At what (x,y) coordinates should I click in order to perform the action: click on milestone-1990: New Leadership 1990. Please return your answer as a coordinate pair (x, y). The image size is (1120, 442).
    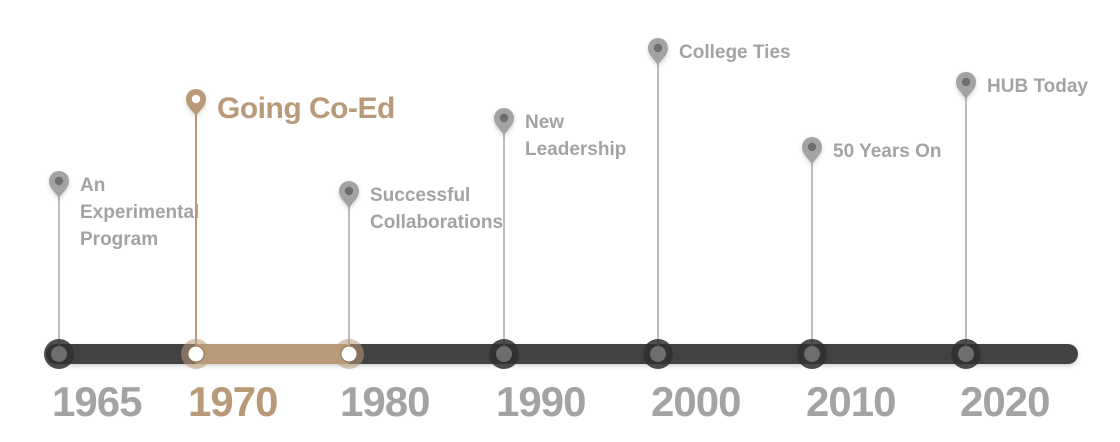
    Looking at the image, I should click on (557, 266).